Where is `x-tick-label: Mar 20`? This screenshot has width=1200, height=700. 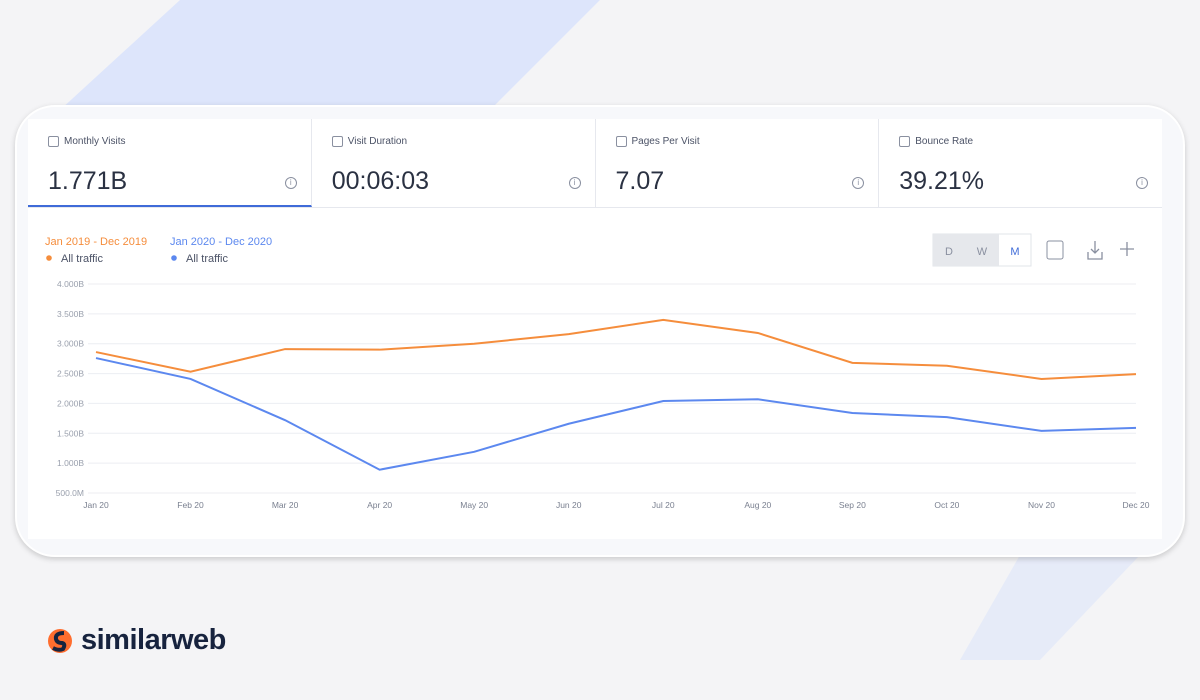 x-tick-label: Mar 20 is located at coordinates (285, 505).